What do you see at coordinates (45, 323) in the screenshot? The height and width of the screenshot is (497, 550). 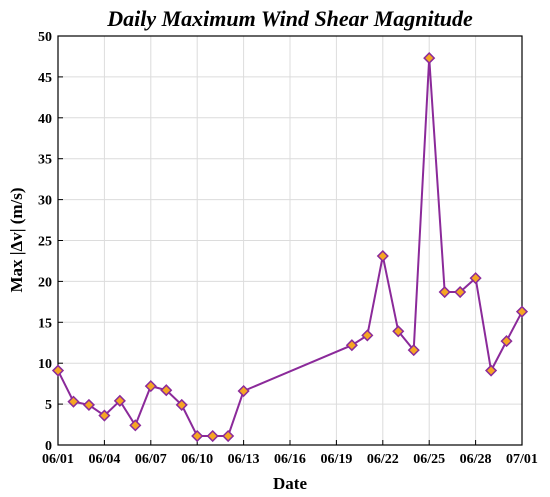 I see `y-tick-label: 15` at bounding box center [45, 323].